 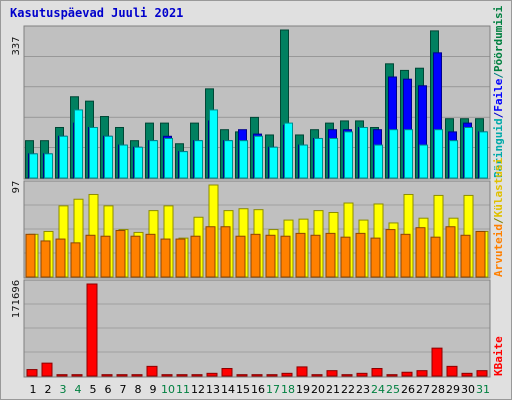 I want to click on x-tick-day-1: 1, so click(x=33, y=389).